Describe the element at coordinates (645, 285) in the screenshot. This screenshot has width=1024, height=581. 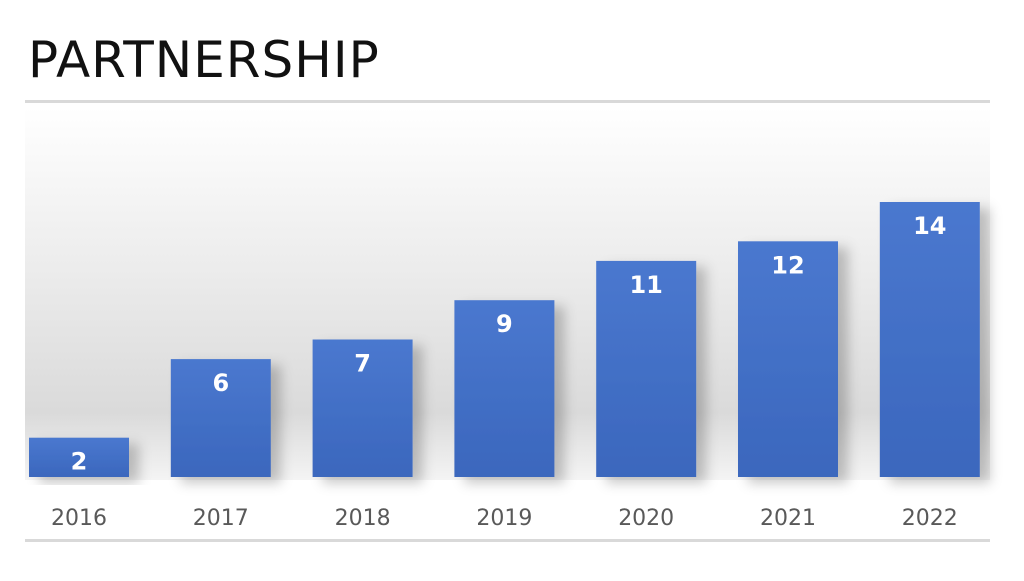
I see `data-label-2020: 11` at that location.